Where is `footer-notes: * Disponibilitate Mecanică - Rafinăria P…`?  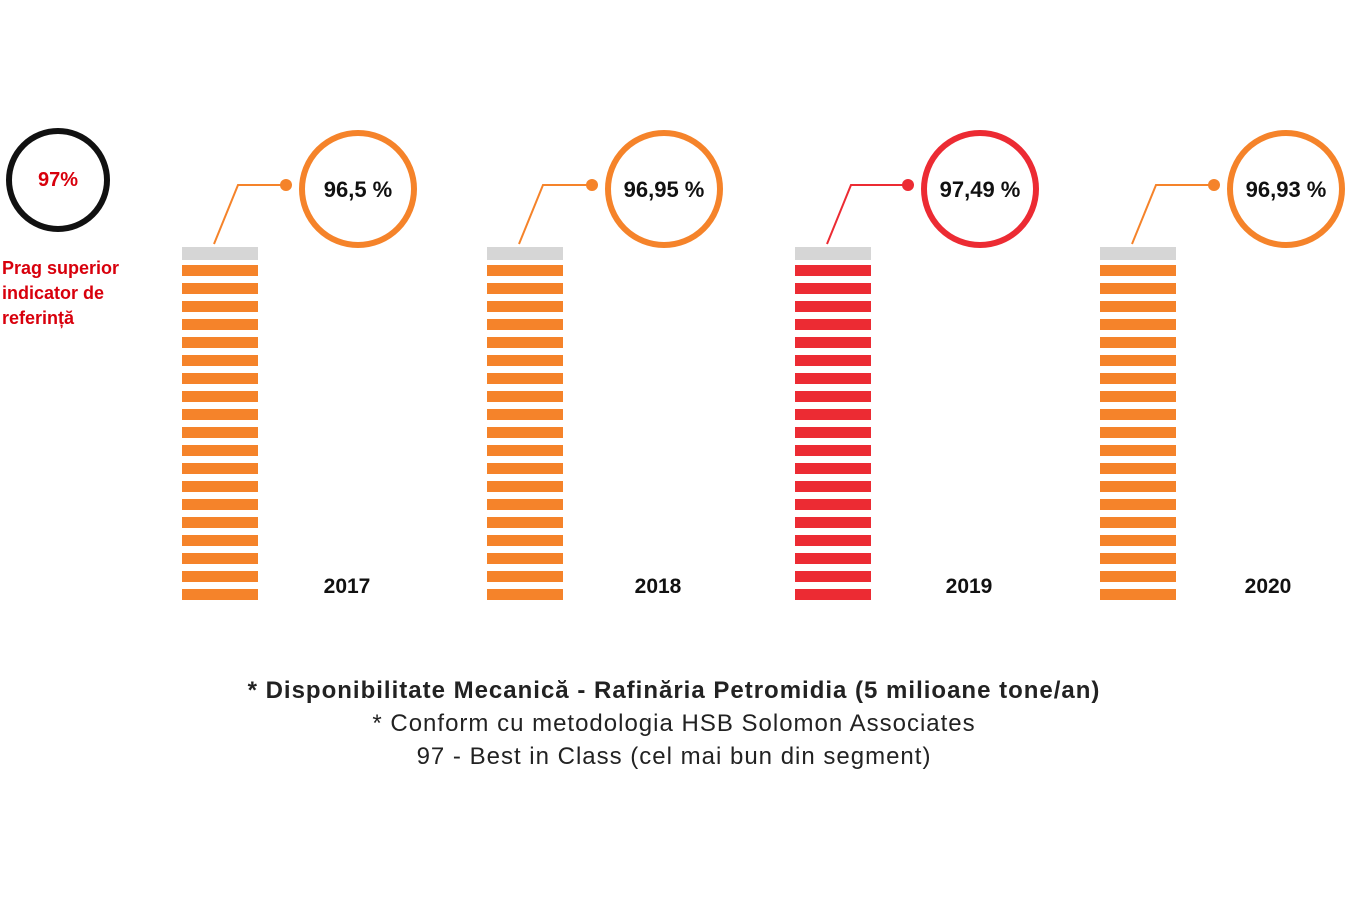 footer-notes: * Disponibilitate Mecanică - Rafinăria P… is located at coordinates (674, 723).